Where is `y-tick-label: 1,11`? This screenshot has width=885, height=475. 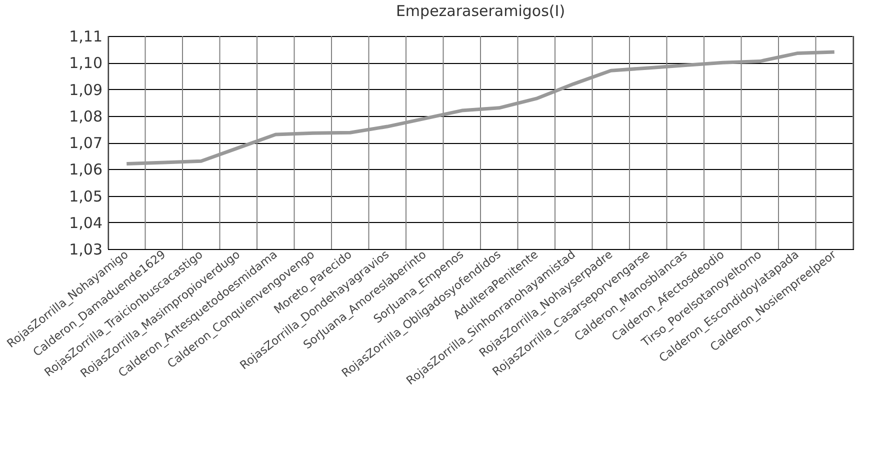
y-tick-label: 1,11 is located at coordinates (85, 37).